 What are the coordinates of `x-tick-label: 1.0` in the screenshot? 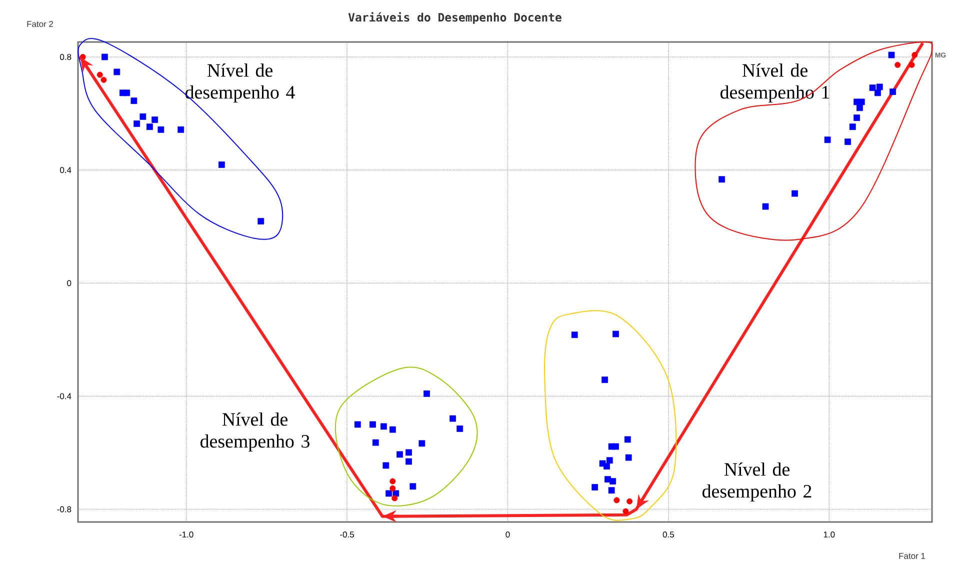 It's located at (829, 535).